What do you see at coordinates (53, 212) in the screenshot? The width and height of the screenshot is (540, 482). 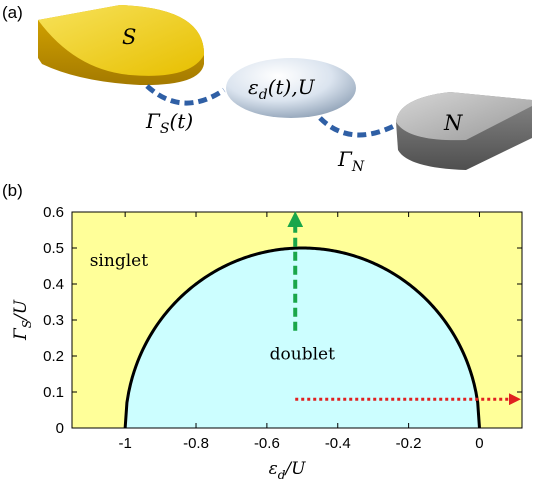 I see `y-tick-label: 0.6` at bounding box center [53, 212].